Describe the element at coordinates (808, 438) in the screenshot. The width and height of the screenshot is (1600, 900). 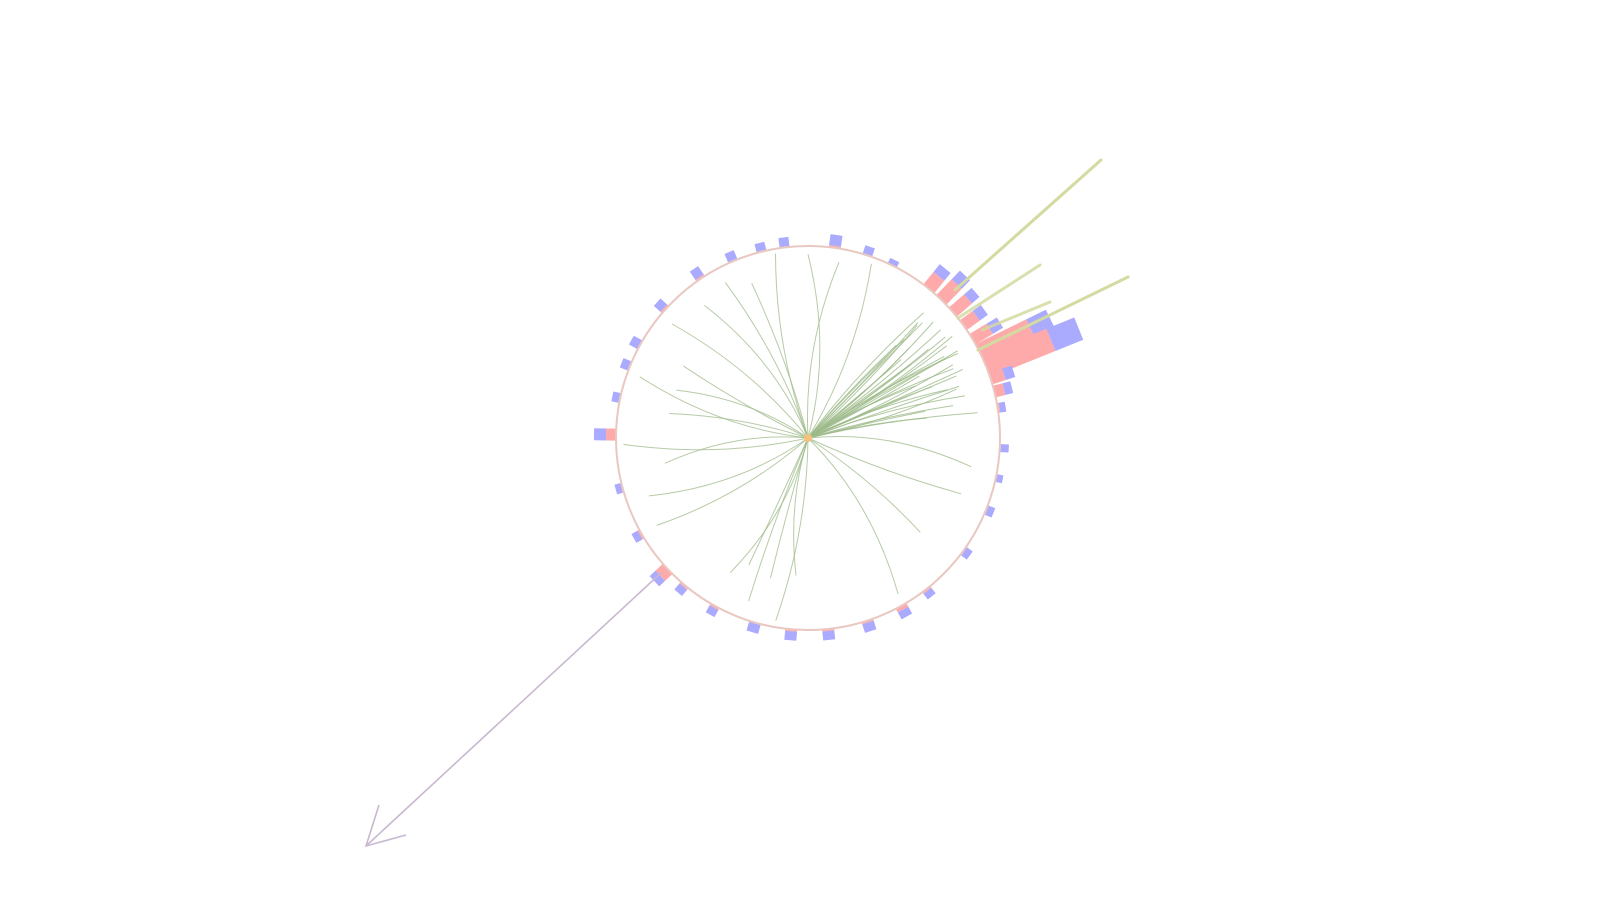
I see `vertex-dot-icon` at that location.